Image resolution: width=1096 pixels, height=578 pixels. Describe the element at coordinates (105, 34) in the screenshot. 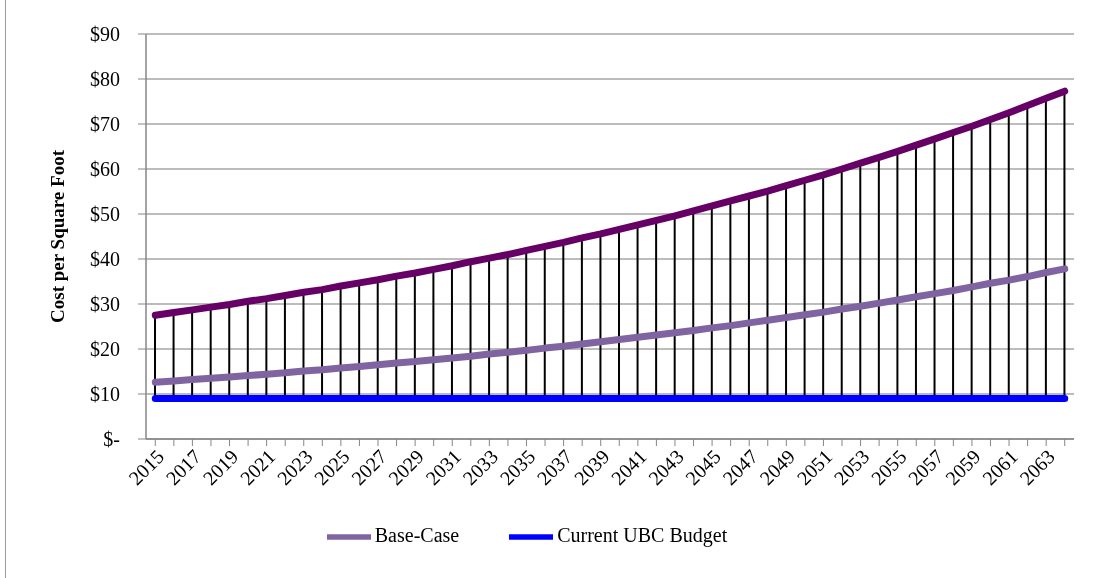

I see `y-tick-label: $90` at that location.